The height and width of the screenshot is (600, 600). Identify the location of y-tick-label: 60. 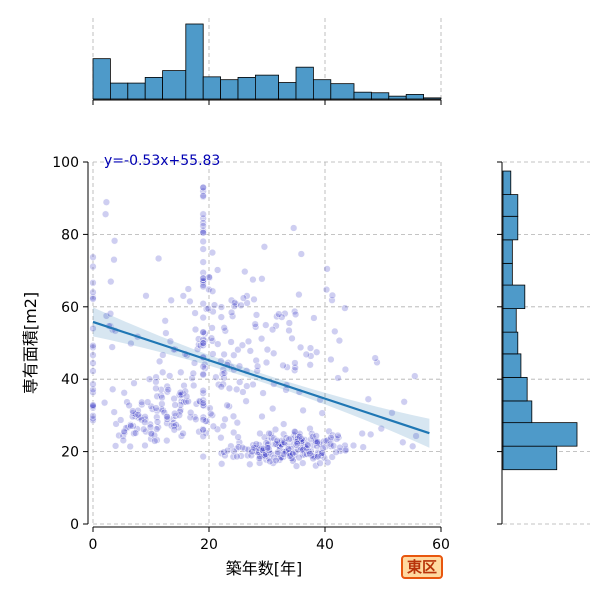
(70, 308).